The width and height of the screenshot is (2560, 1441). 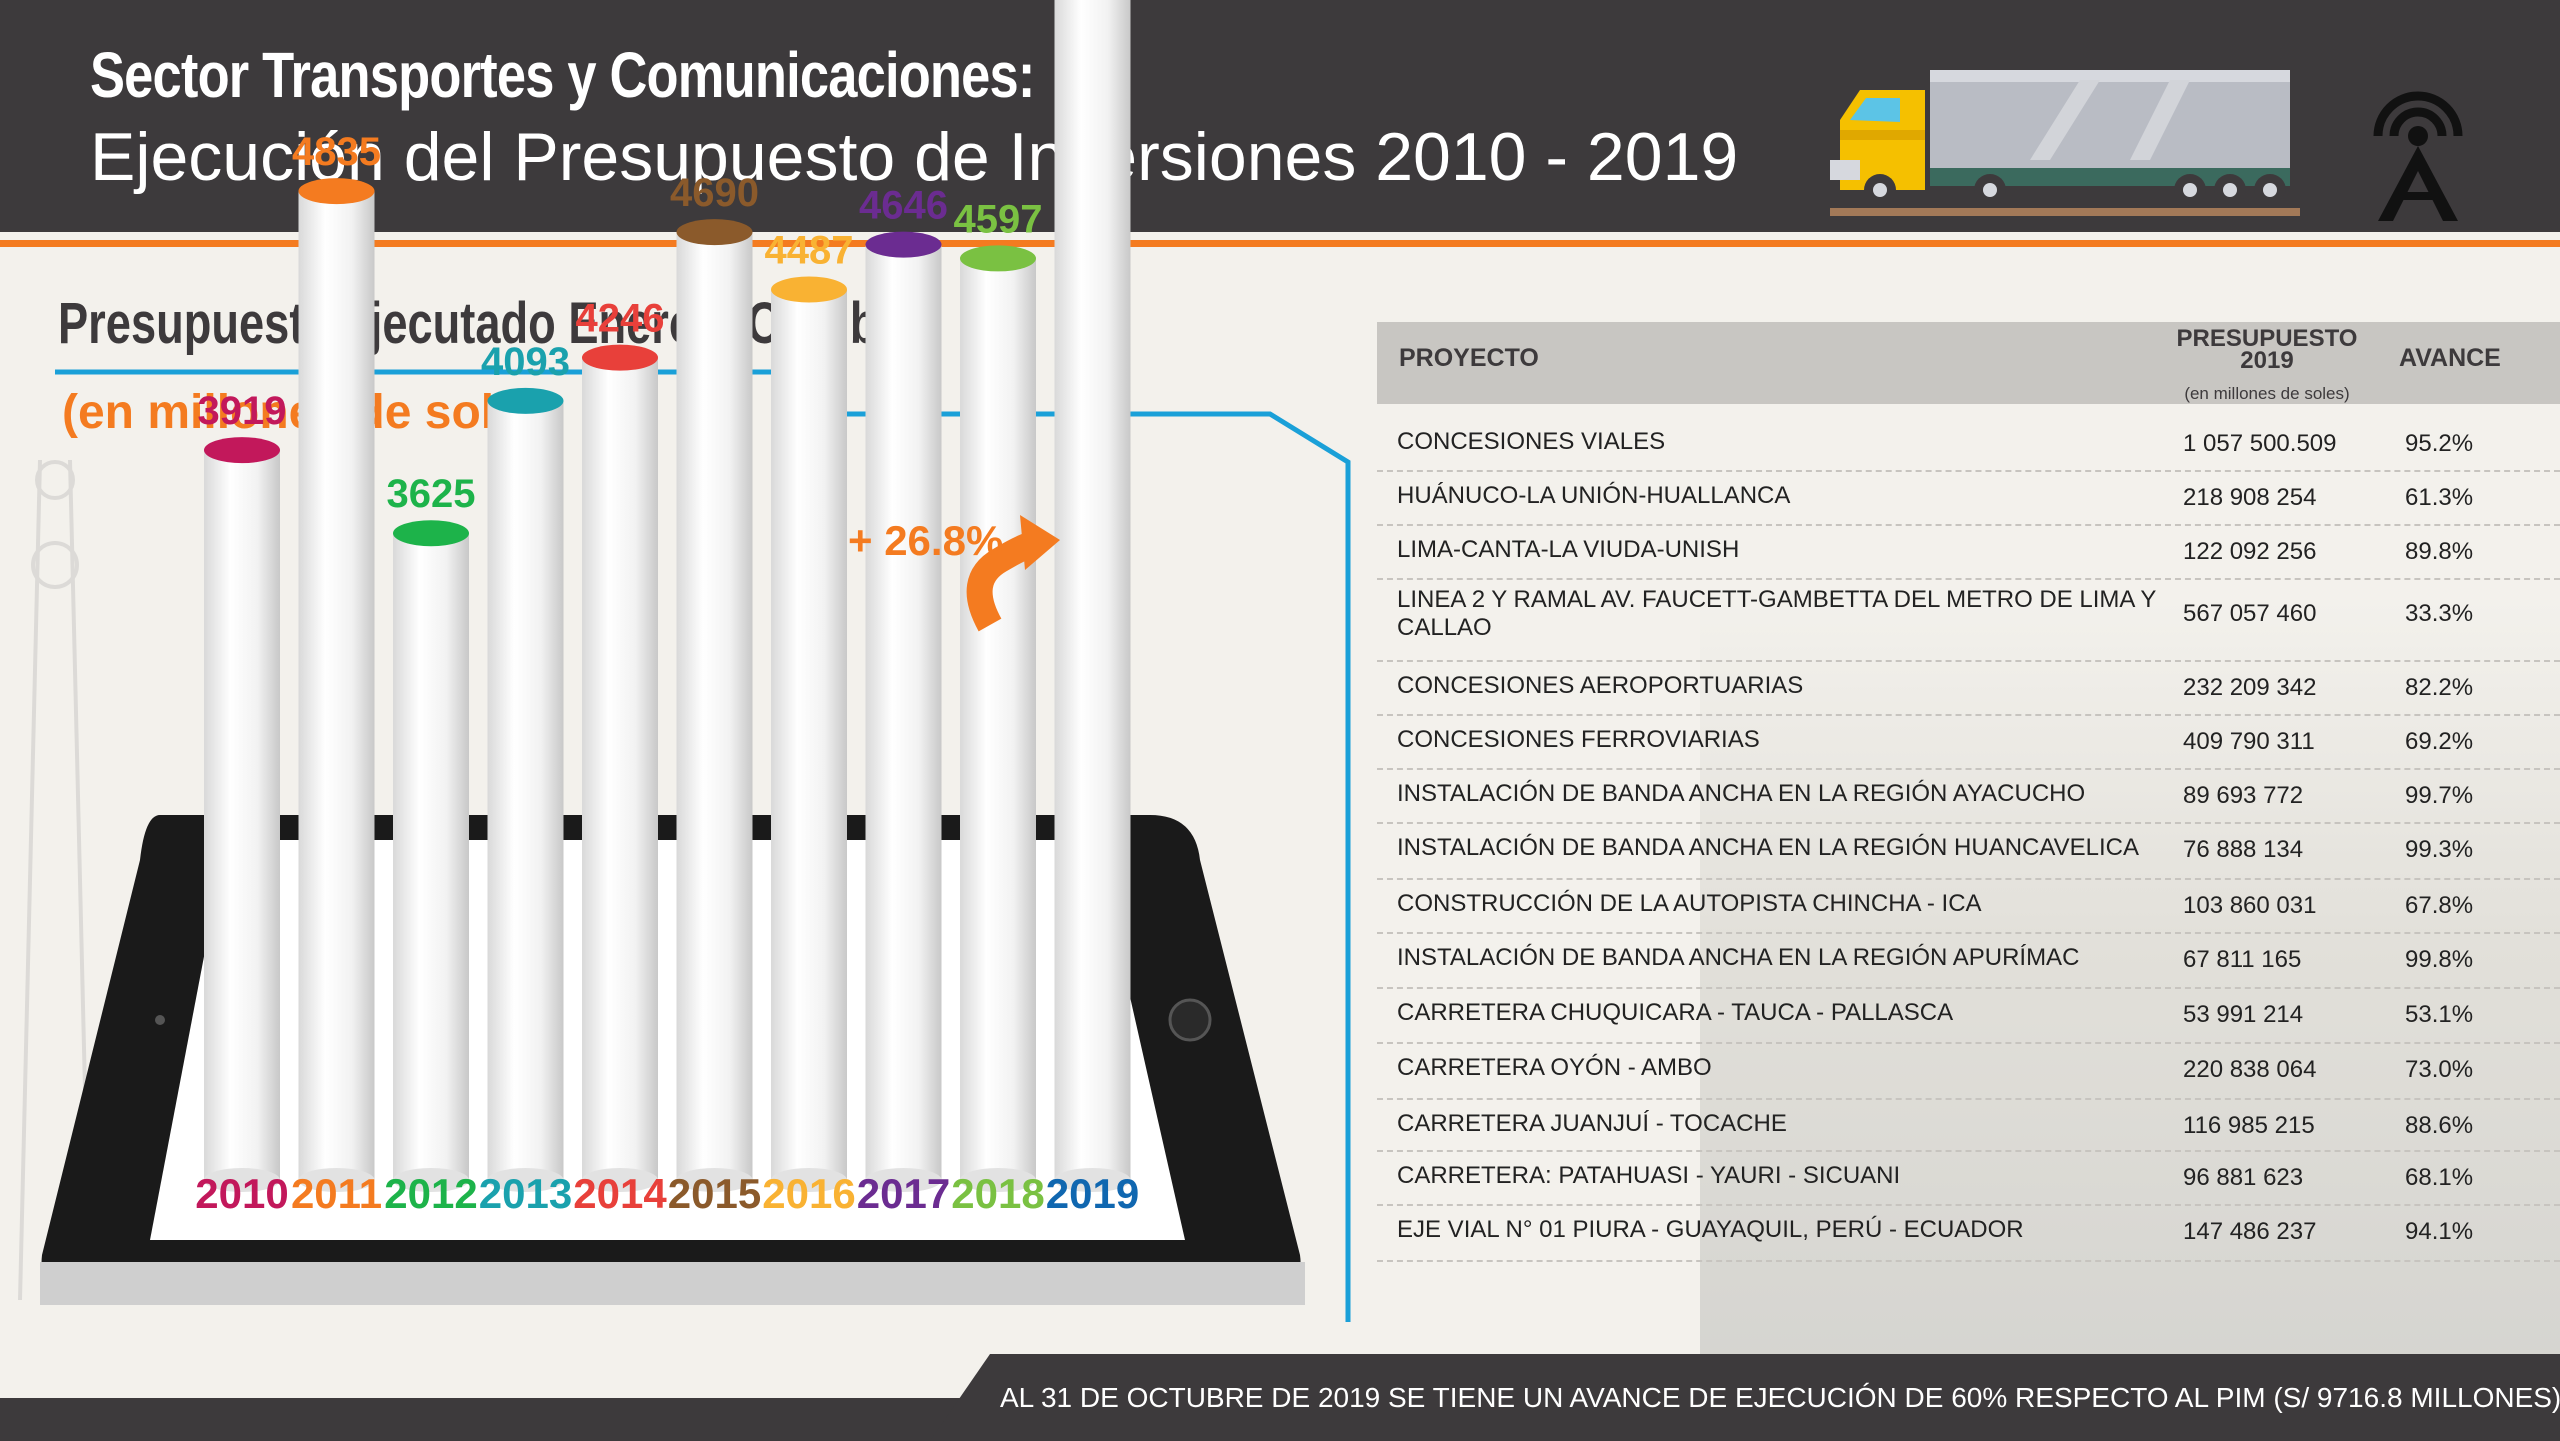 I want to click on table-row: CARRETERA OYÓN - AMBO 220 838 064 73.0%, so click(x=1968, y=1071).